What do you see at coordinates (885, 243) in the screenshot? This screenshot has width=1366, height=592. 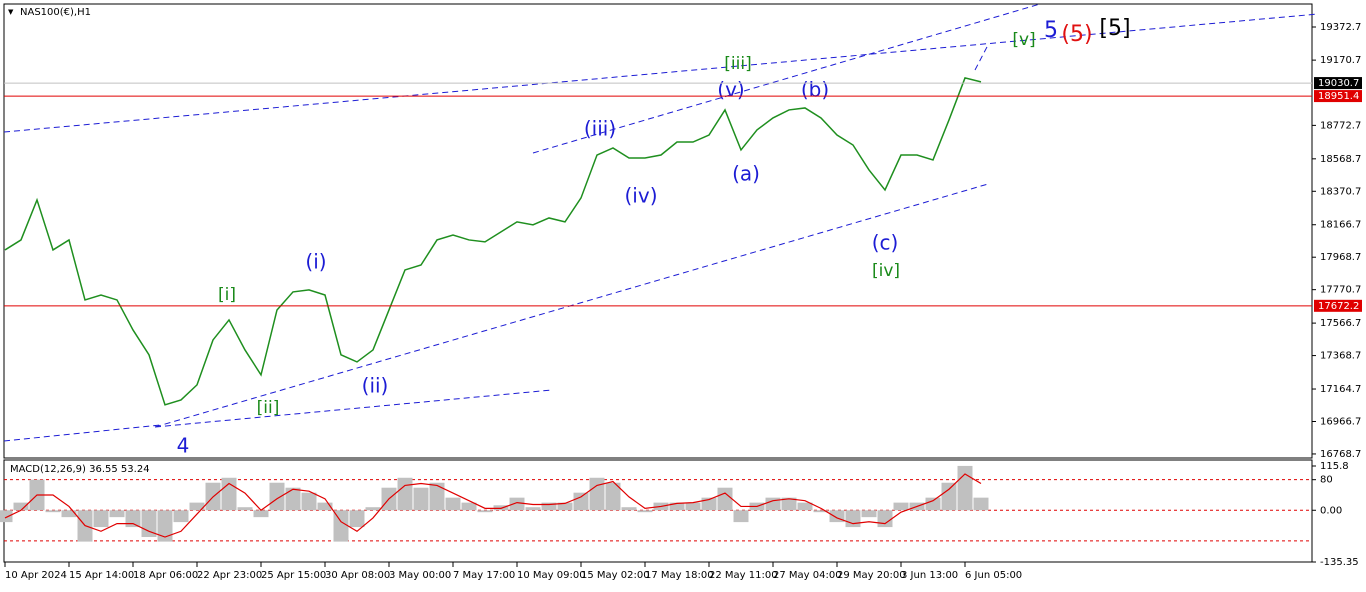 I see `wave-label: (c)` at bounding box center [885, 243].